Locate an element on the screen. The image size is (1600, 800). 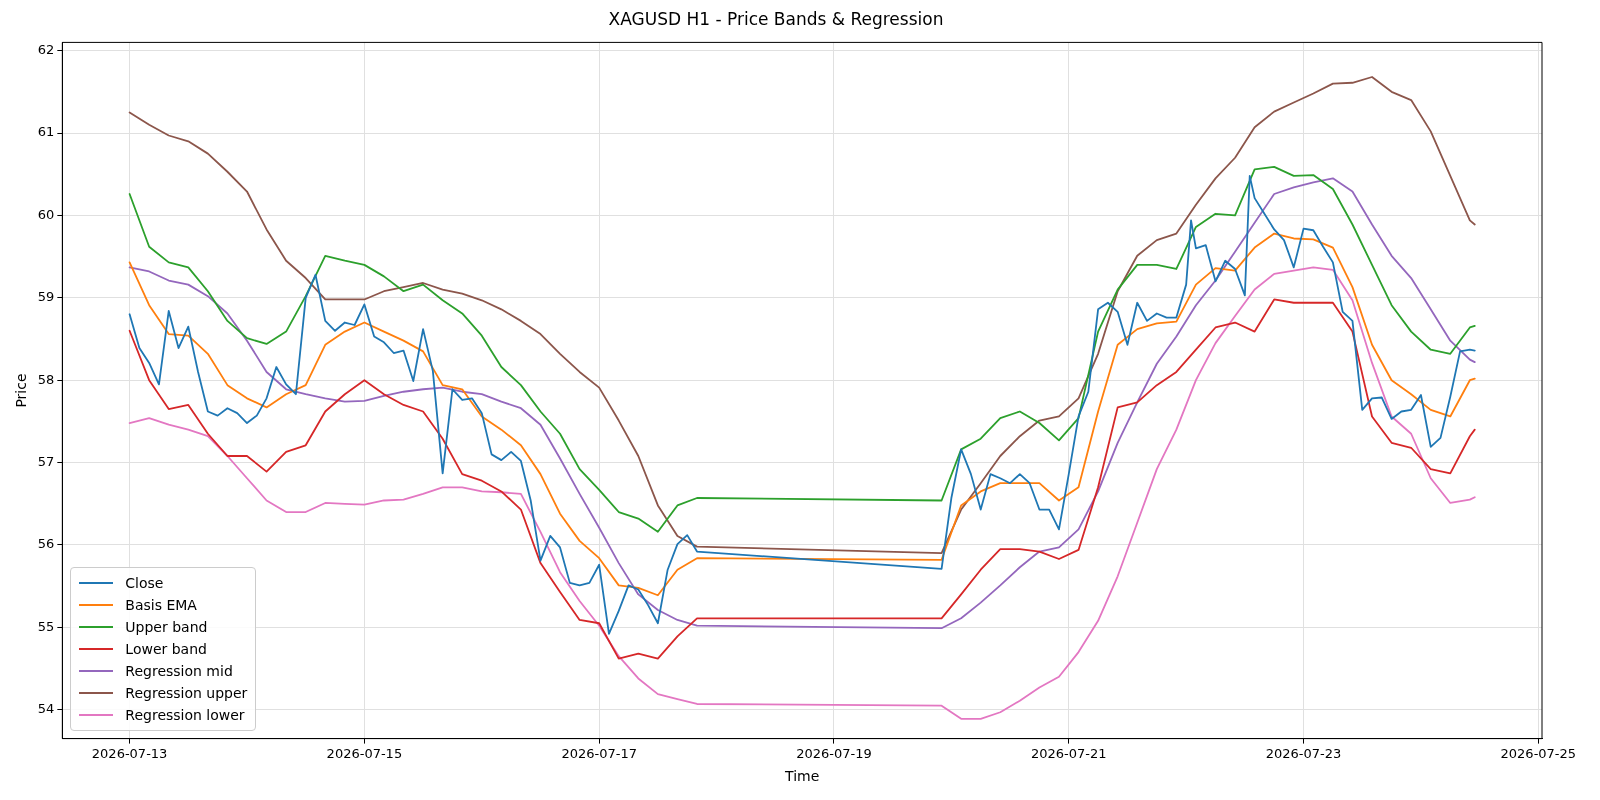
legend-label: Regression mid is located at coordinates (179, 670).